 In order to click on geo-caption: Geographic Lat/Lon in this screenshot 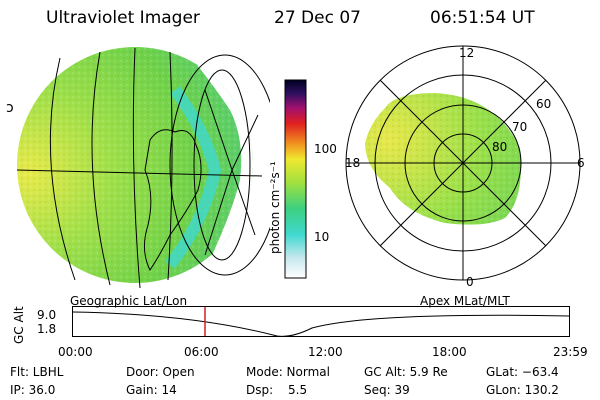, I will do `click(129, 301)`.